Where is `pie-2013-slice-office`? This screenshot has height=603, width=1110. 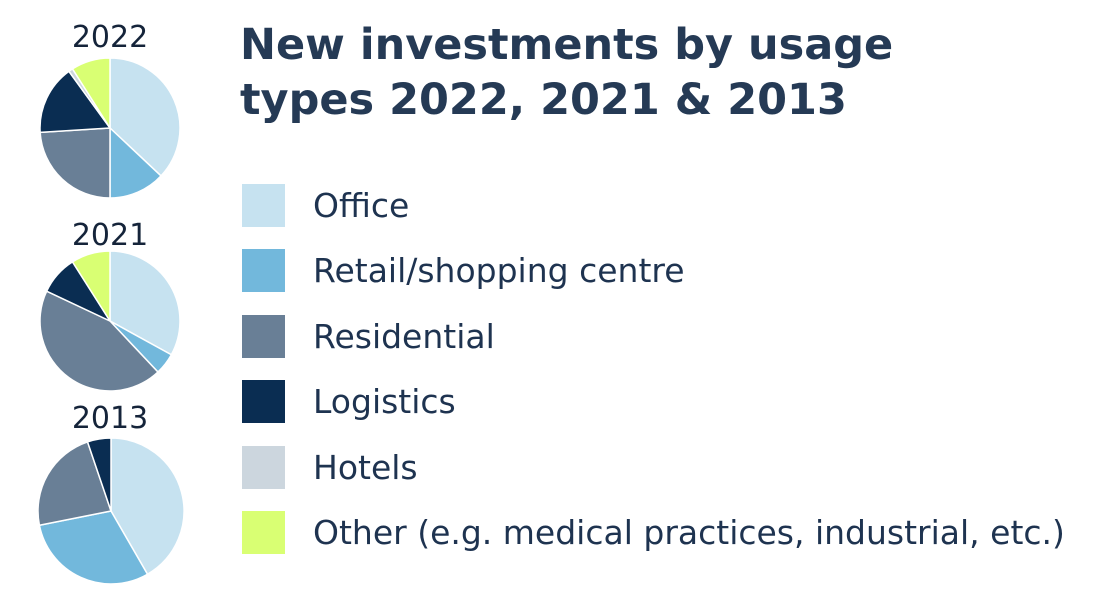
pie-2013-slice-office is located at coordinates (147, 506).